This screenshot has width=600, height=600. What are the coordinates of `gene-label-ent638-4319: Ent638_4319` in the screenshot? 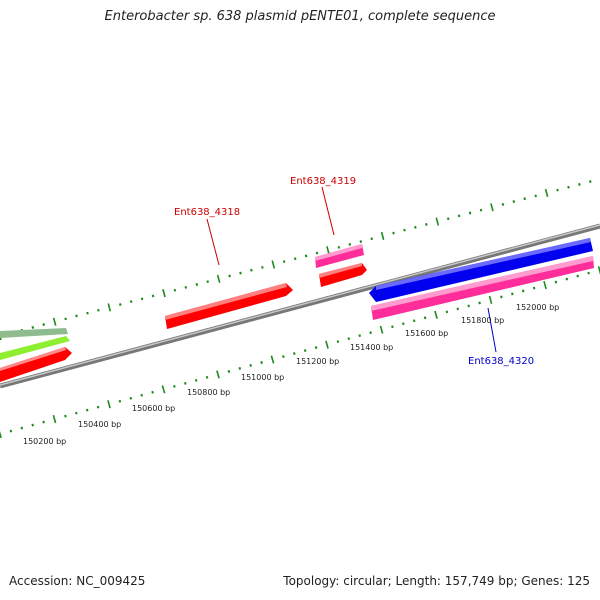 It's located at (323, 181).